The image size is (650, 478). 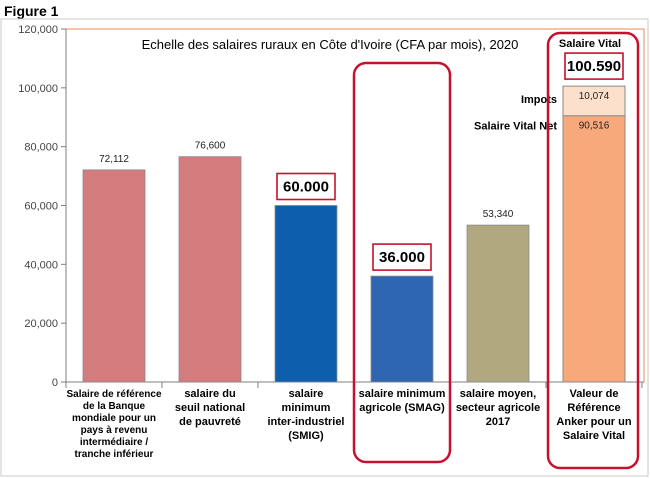 I want to click on category-label: salaire minimum inter-industriel (SMIG), so click(x=305, y=415).